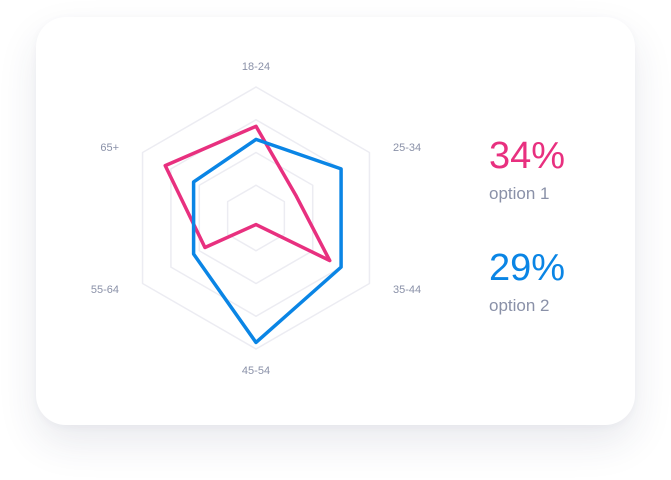  I want to click on axis-label-25-34: 25-34, so click(407, 148).